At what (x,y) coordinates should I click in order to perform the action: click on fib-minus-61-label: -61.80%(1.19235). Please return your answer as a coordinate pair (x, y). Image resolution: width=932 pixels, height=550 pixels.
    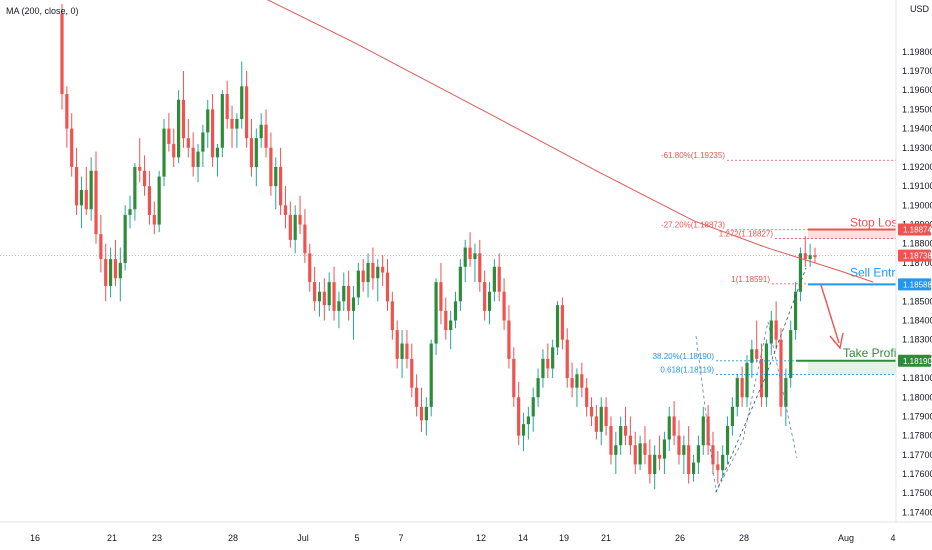
    Looking at the image, I should click on (693, 155).